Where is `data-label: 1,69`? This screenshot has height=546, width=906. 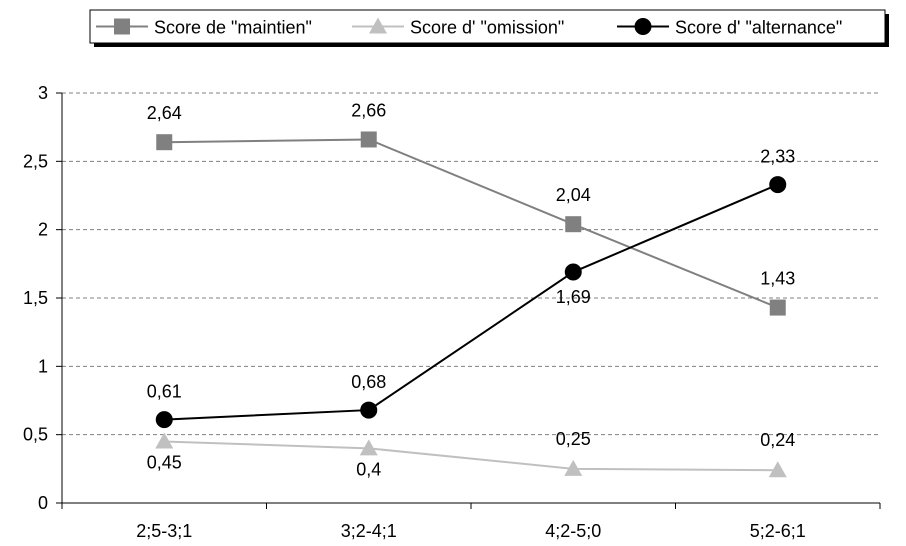
data-label: 1,69 is located at coordinates (573, 297).